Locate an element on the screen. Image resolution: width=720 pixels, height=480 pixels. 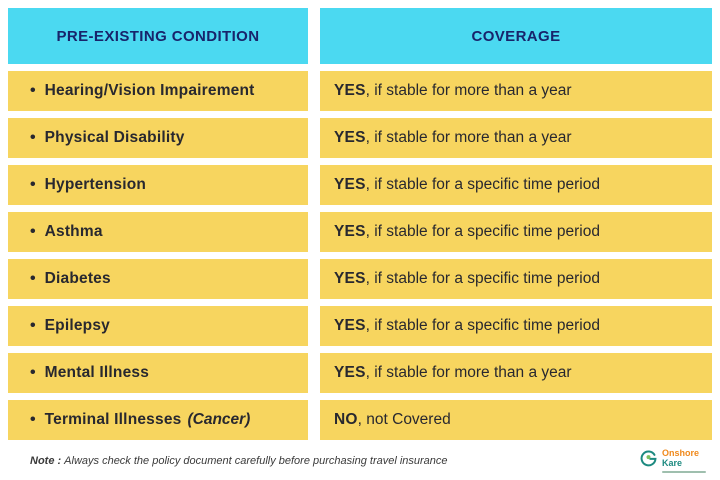
condition-cell: • Mental Illness is located at coordinates (158, 373).